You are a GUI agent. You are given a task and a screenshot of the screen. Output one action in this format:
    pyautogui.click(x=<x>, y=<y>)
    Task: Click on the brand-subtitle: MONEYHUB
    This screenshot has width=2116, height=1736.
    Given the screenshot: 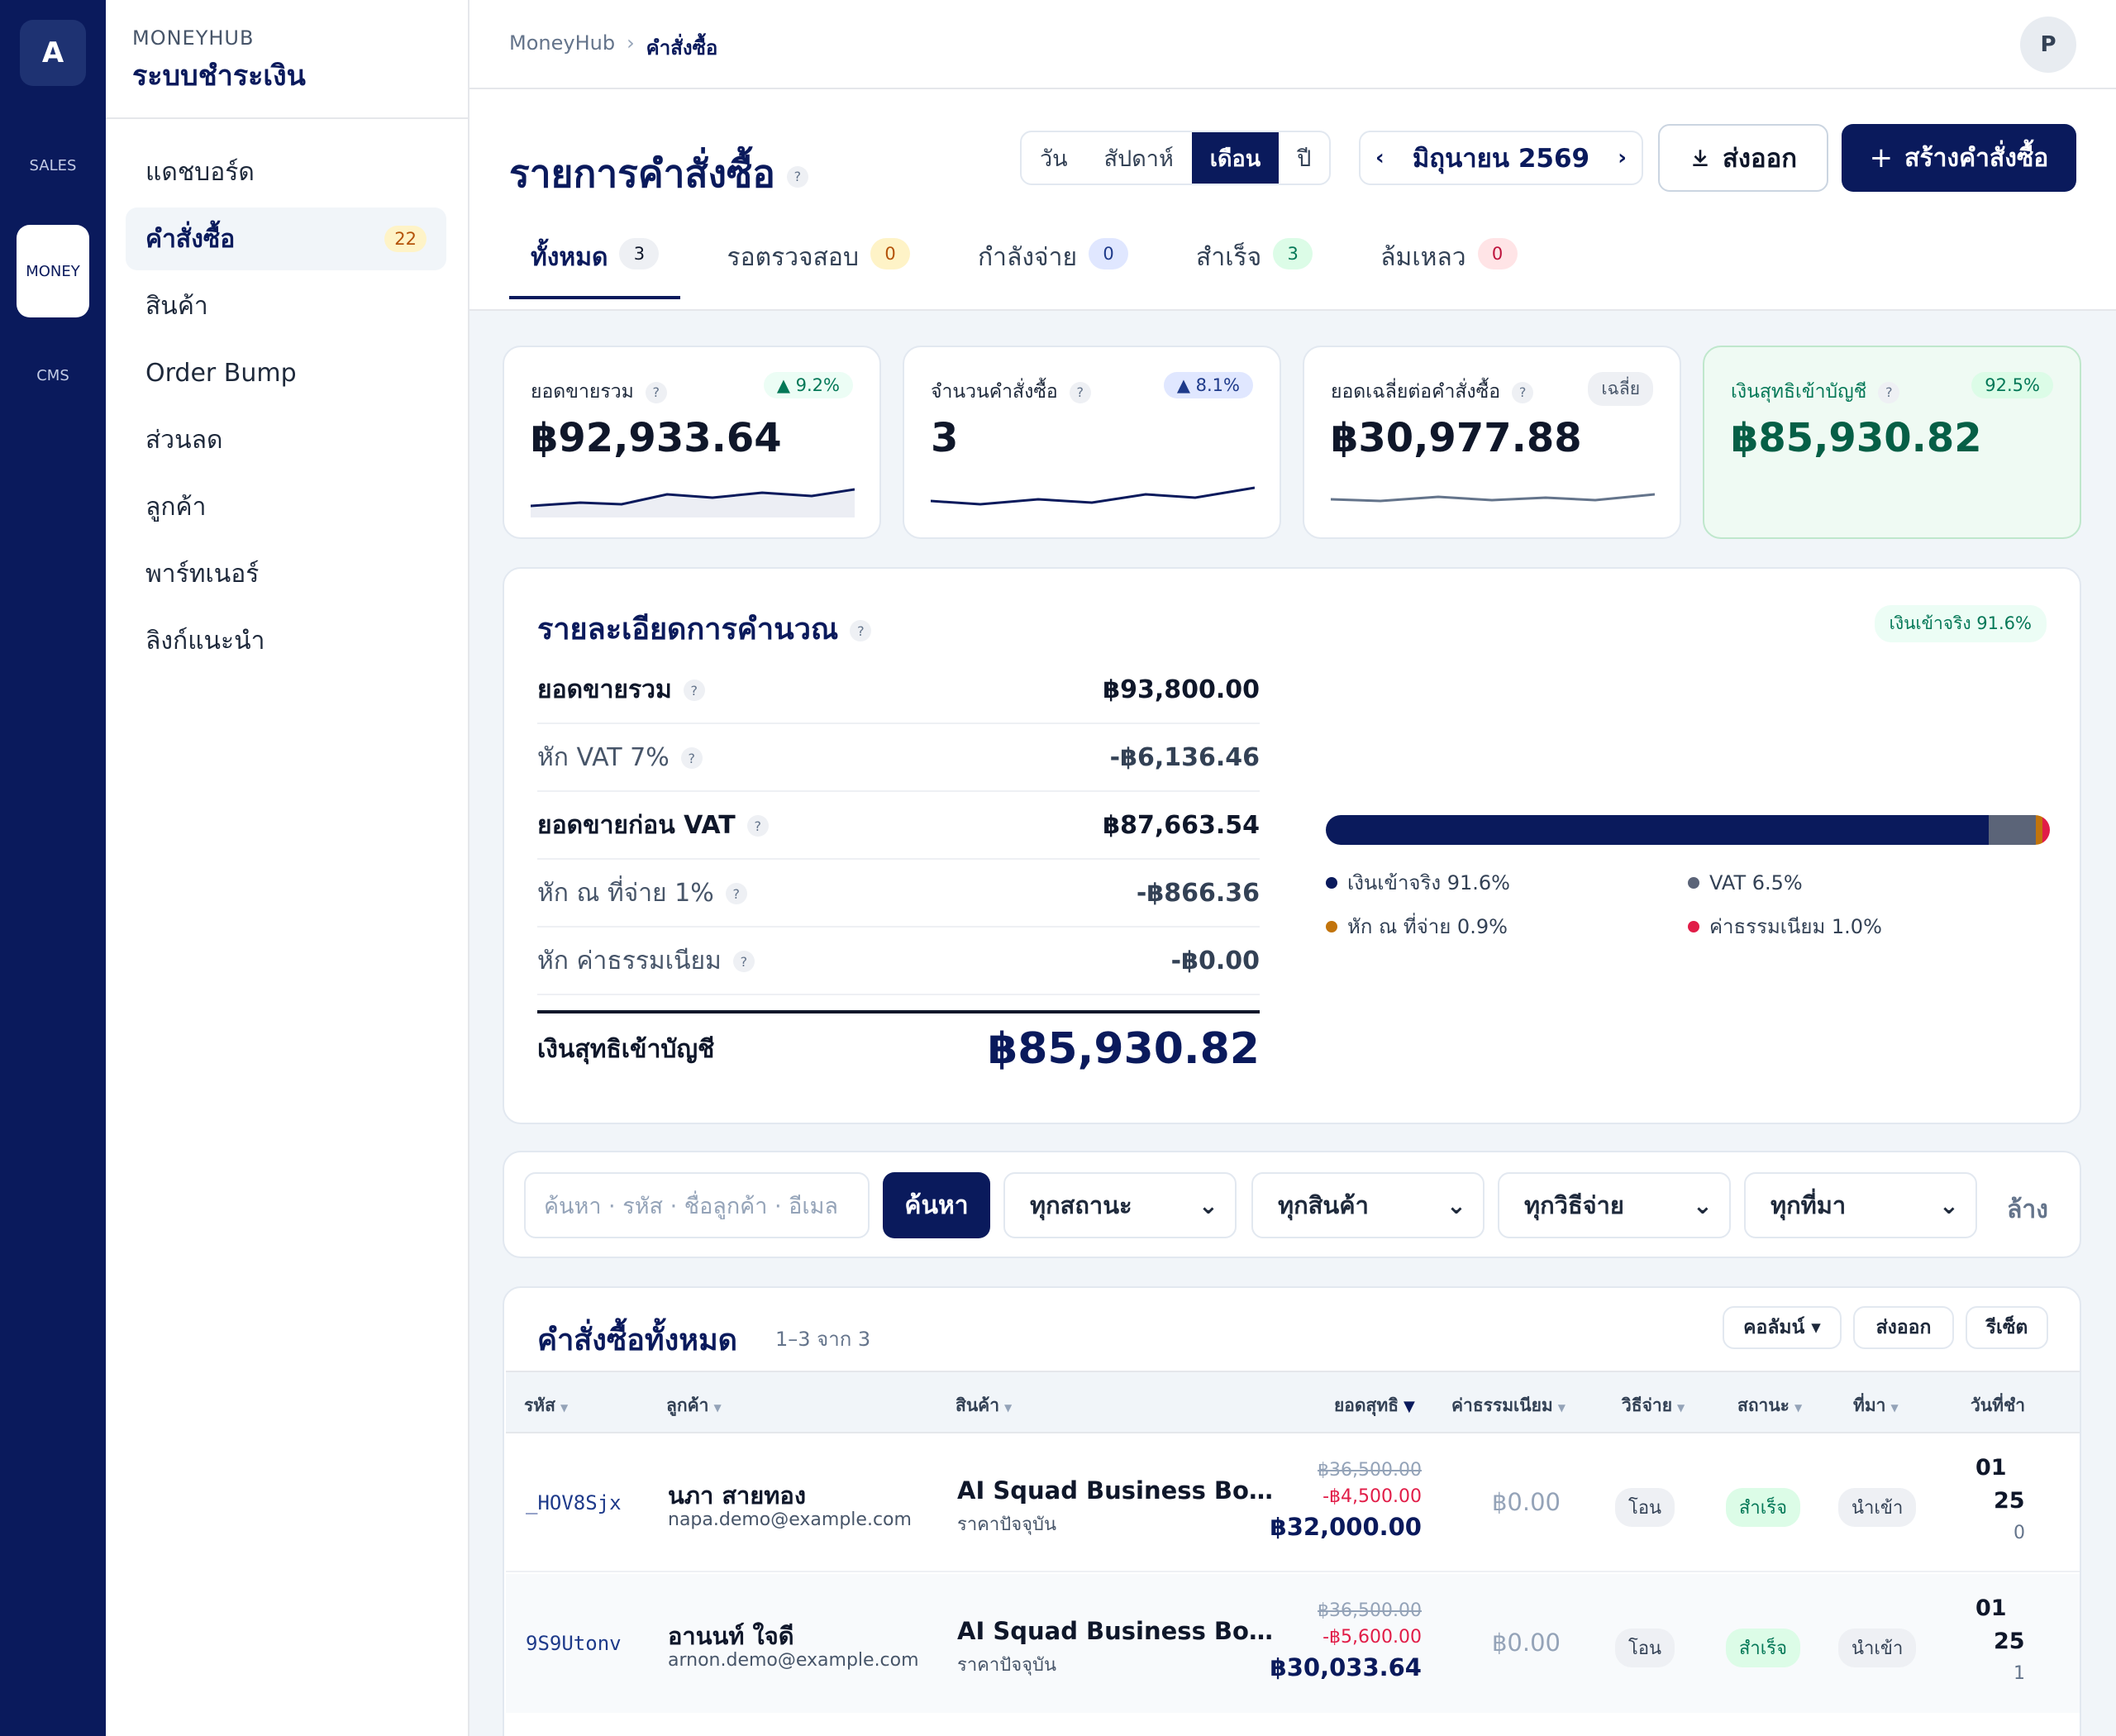 What is the action you would take?
    pyautogui.click(x=193, y=38)
    